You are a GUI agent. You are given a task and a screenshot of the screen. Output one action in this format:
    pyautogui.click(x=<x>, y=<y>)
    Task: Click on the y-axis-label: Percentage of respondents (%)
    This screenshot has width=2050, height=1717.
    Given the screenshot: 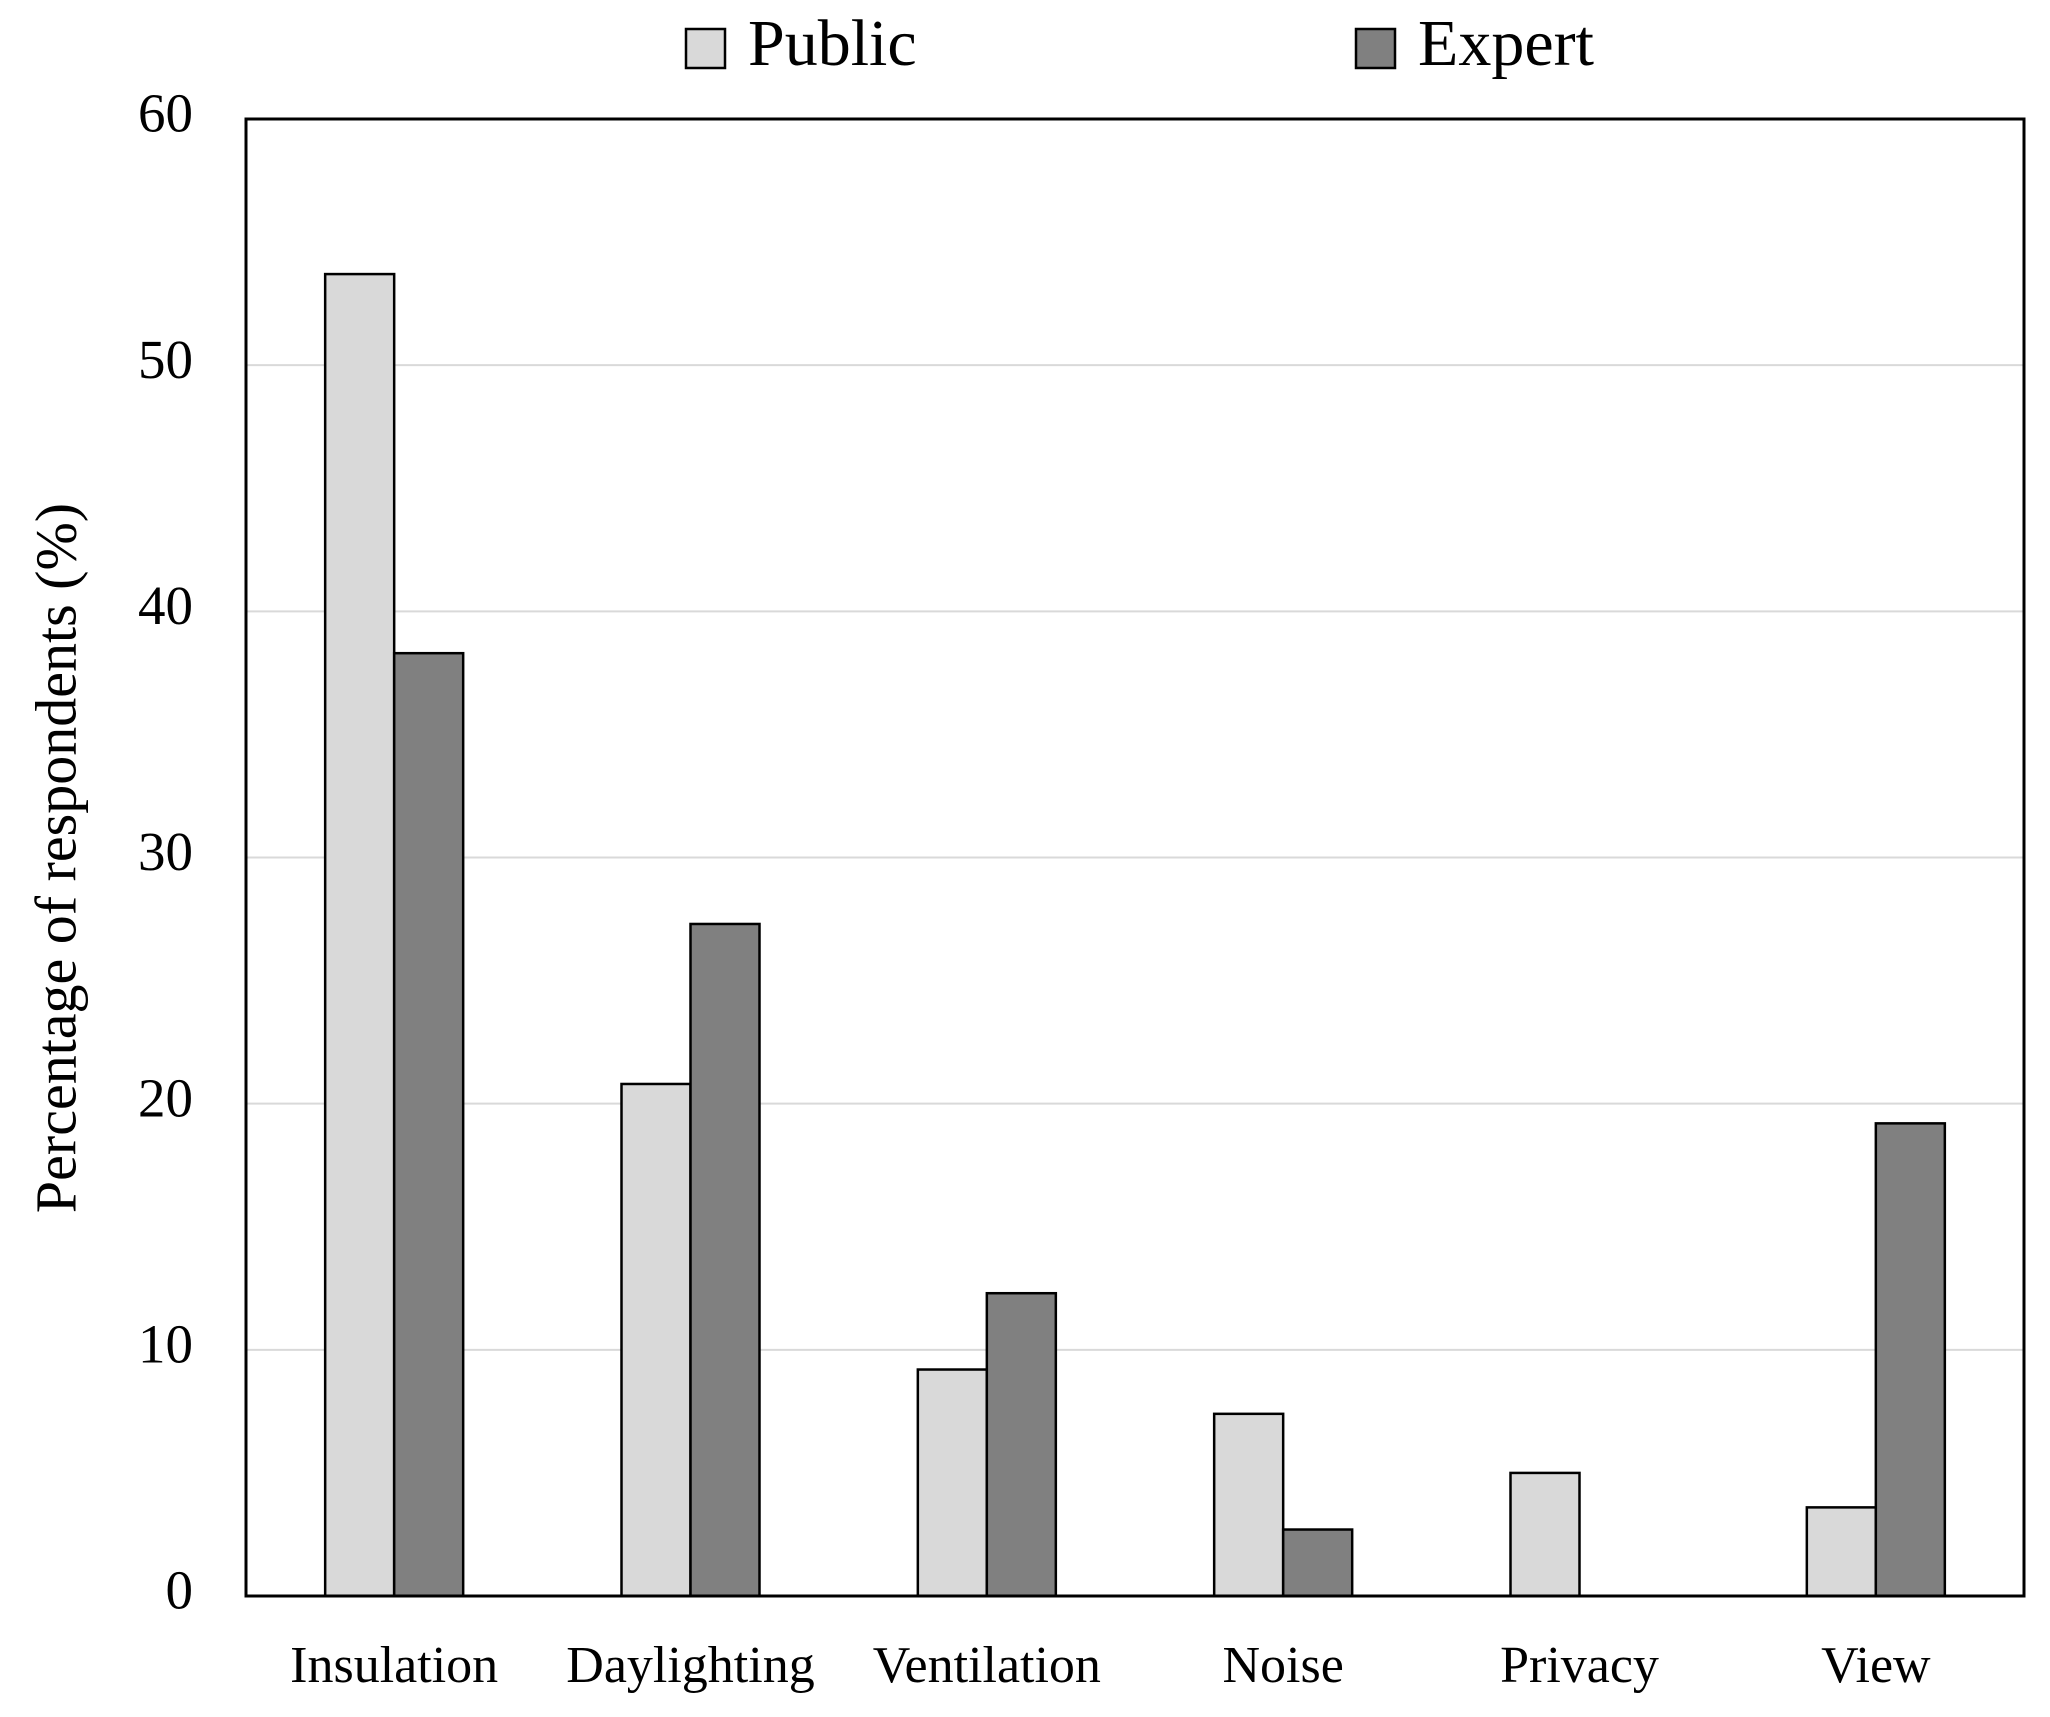 What is the action you would take?
    pyautogui.click(x=55, y=858)
    